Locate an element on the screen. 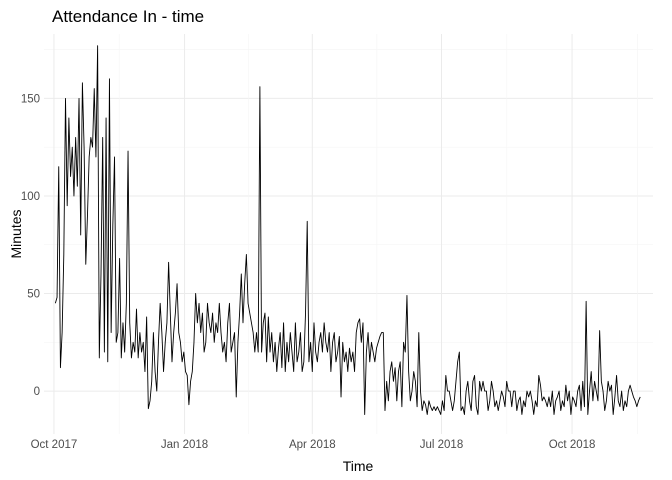  x-tick-label: Jul 2018 is located at coordinates (441, 445).